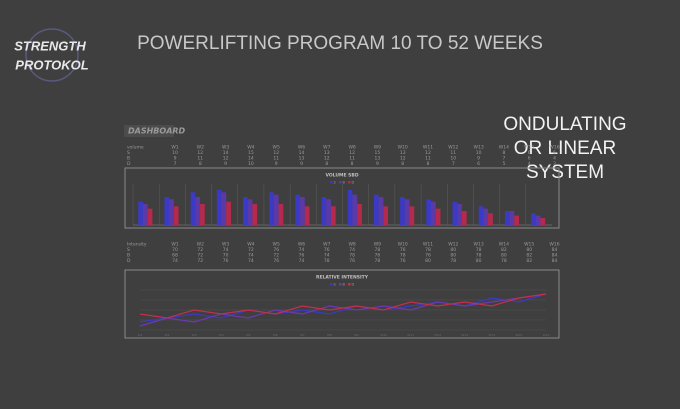 The image size is (680, 409). What do you see at coordinates (479, 153) in the screenshot?
I see `cell: 10` at bounding box center [479, 153].